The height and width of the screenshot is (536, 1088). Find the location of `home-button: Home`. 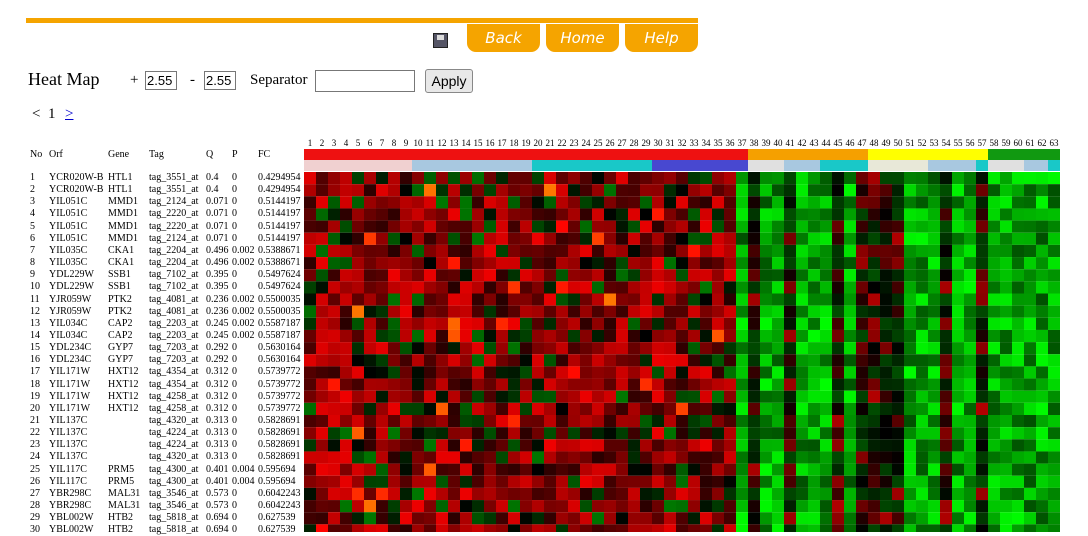

home-button: Home is located at coordinates (582, 38).